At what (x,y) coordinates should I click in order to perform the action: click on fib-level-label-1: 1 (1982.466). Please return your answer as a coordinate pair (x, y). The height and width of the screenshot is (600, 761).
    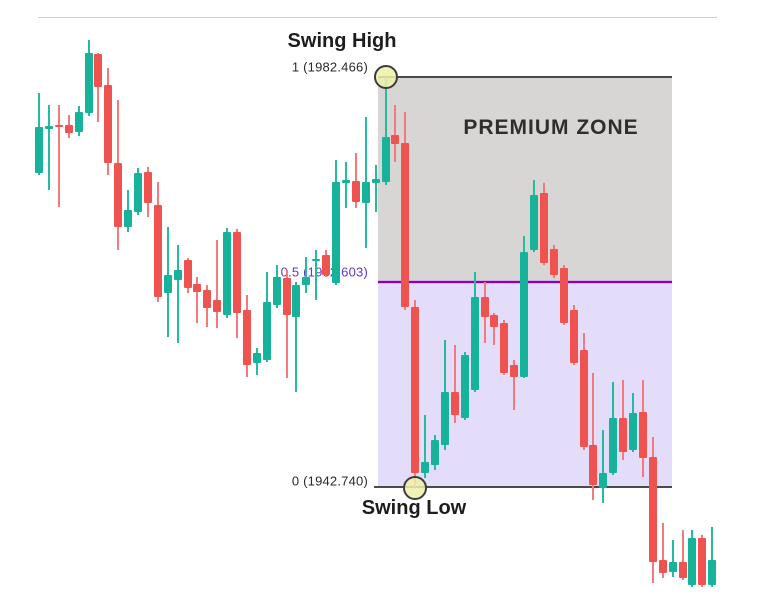
    Looking at the image, I should click on (329, 67).